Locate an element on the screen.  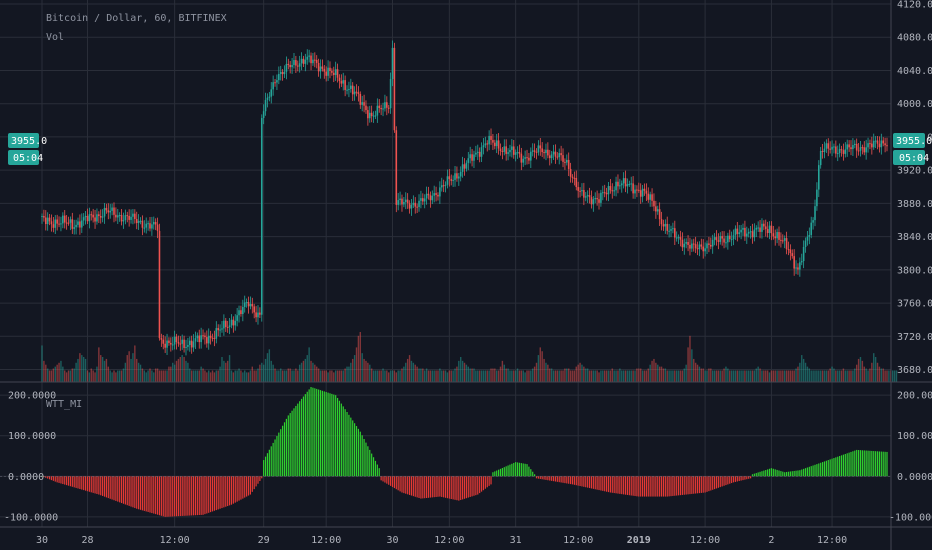
price-tick-label: 3800.0 is located at coordinates (914, 270).